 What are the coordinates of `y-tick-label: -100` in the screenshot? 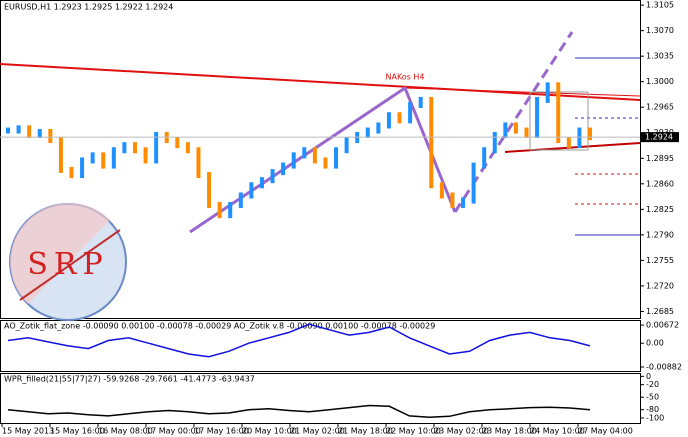 It's located at (655, 418).